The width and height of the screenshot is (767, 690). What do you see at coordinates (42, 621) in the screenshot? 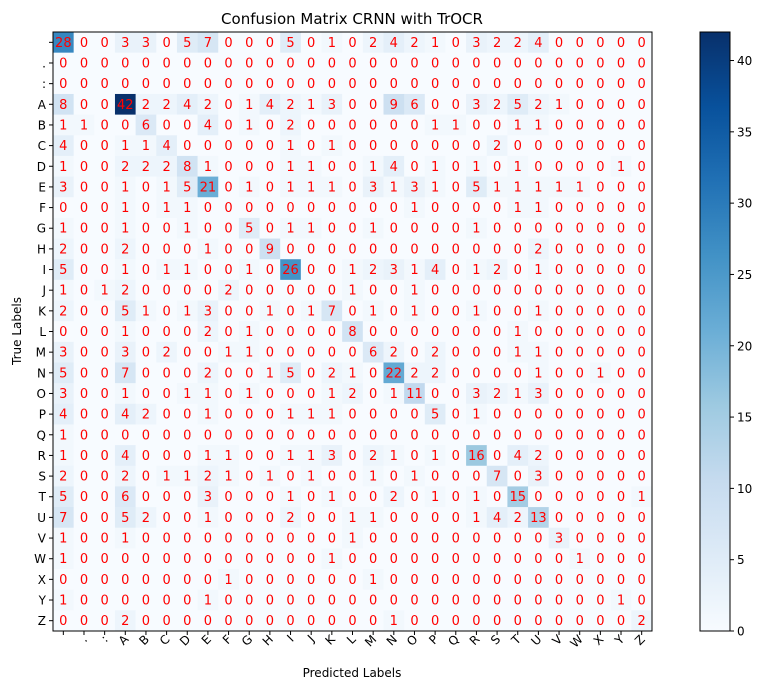
I see `y-tick-label: Z` at bounding box center [42, 621].